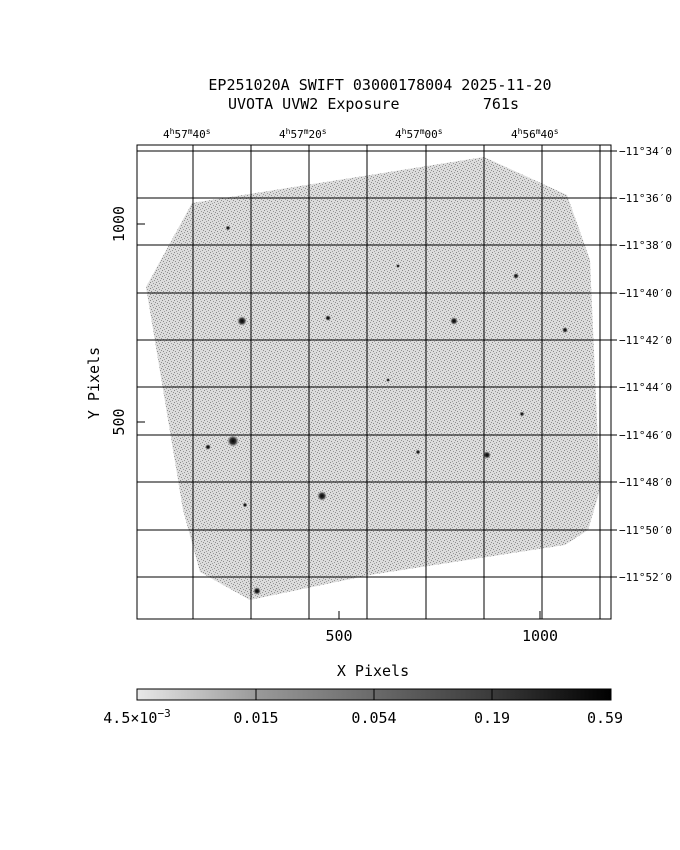 The height and width of the screenshot is (850, 680). I want to click on x-axis-label: X Pixels, so click(373, 671).